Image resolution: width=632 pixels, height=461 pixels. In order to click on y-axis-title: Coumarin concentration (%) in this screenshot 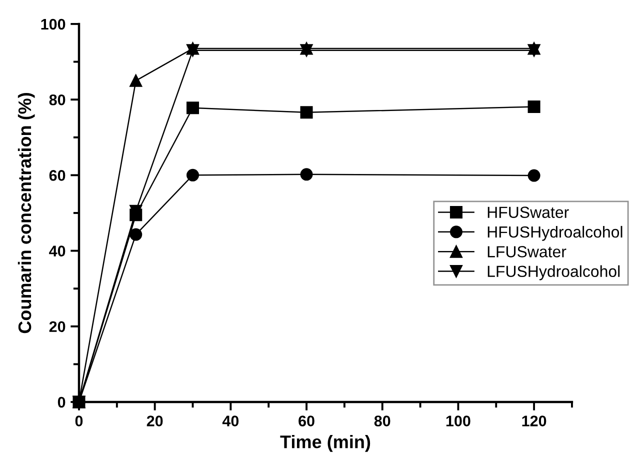, I will do `click(26, 213)`.